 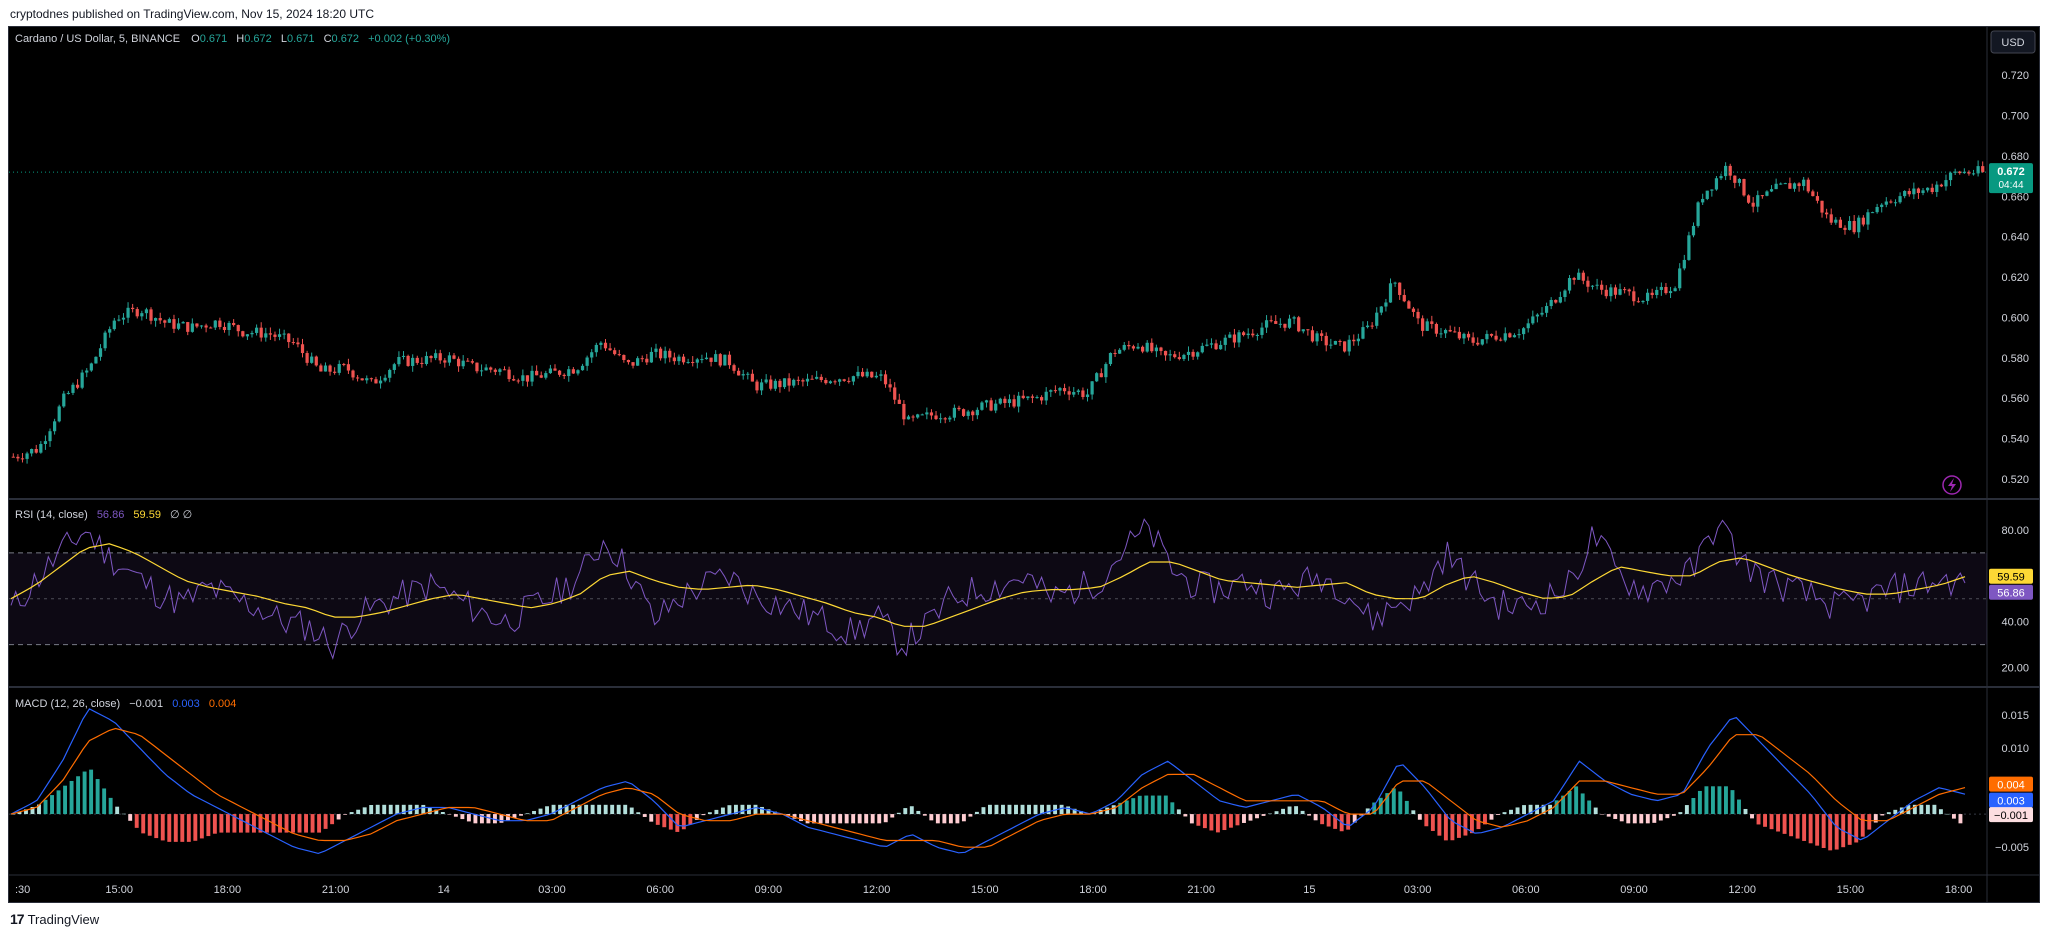 What do you see at coordinates (2015, 117) in the screenshot?
I see `price-tick-label: 0.700` at bounding box center [2015, 117].